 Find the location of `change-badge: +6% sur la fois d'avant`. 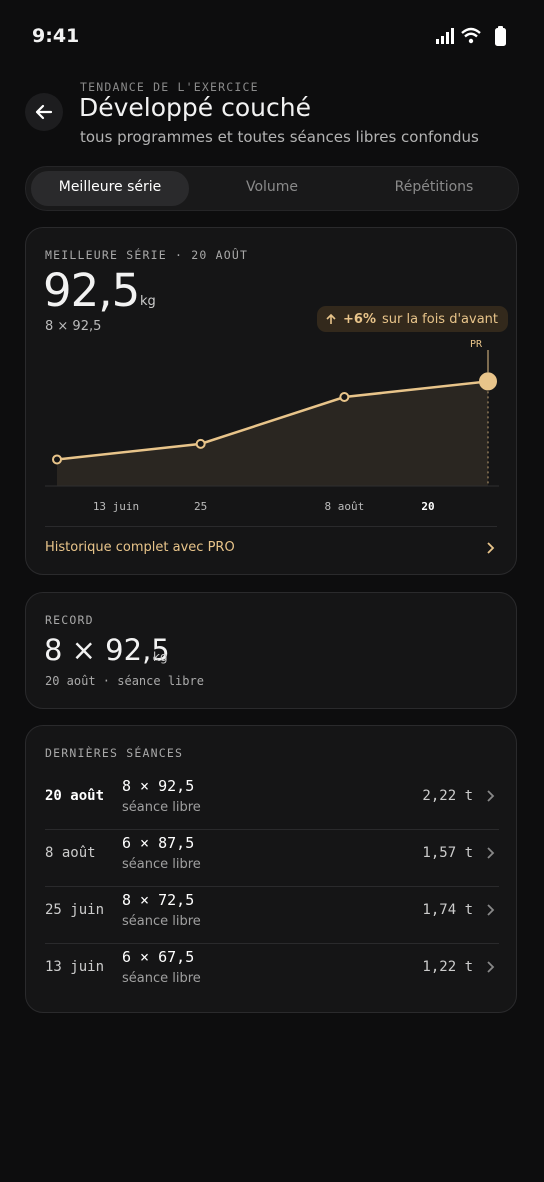

change-badge: +6% sur la fois d'avant is located at coordinates (413, 319).